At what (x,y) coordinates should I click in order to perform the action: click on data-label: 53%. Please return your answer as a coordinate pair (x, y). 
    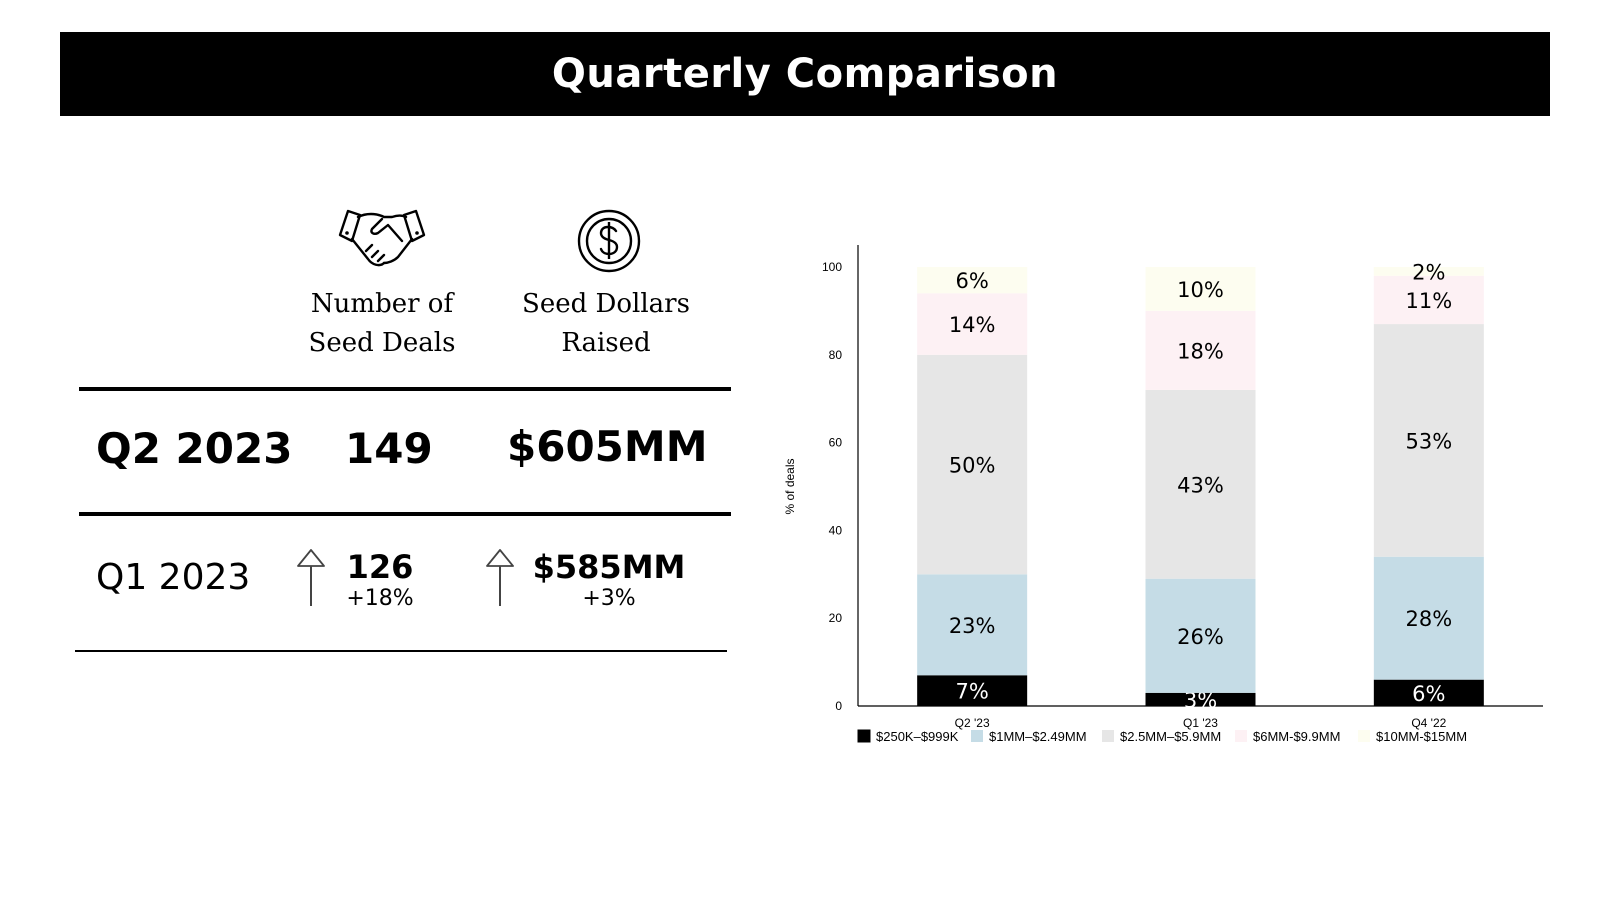
    Looking at the image, I should click on (1428, 441).